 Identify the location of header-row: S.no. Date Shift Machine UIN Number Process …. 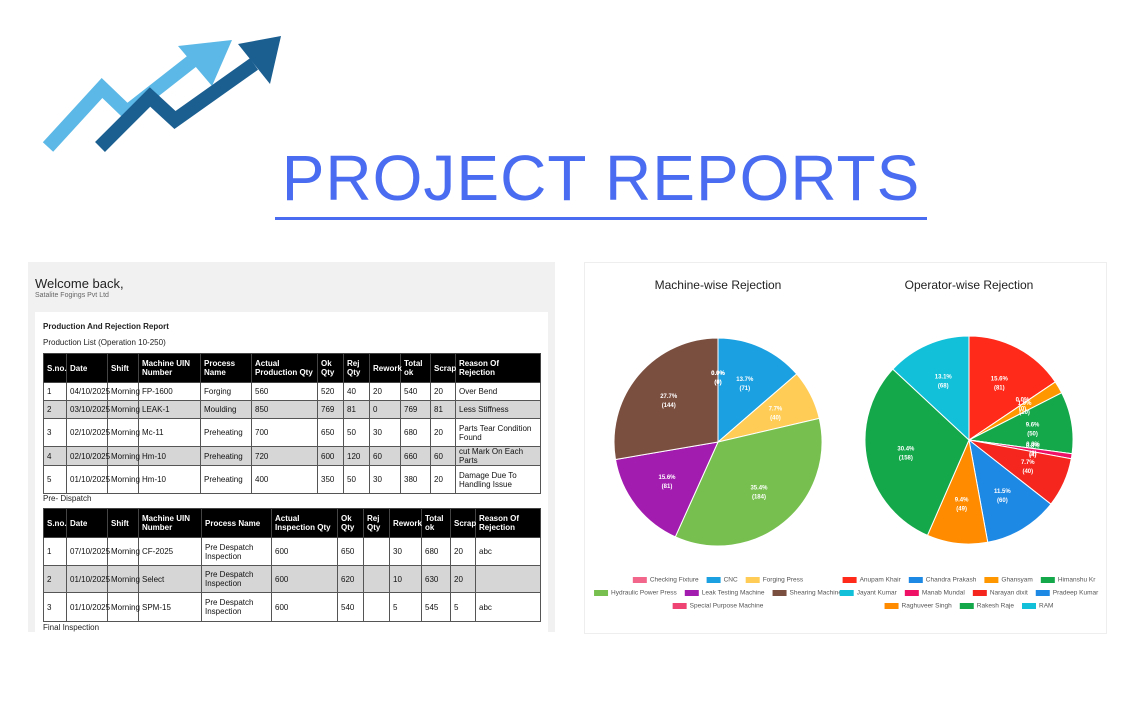
(292, 523).